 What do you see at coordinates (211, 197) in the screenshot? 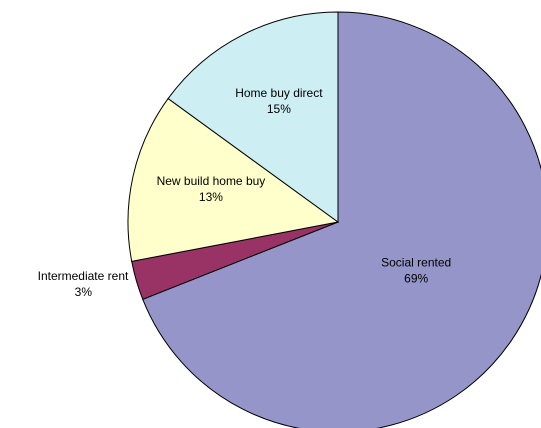
I see `slice-value: 13%` at bounding box center [211, 197].